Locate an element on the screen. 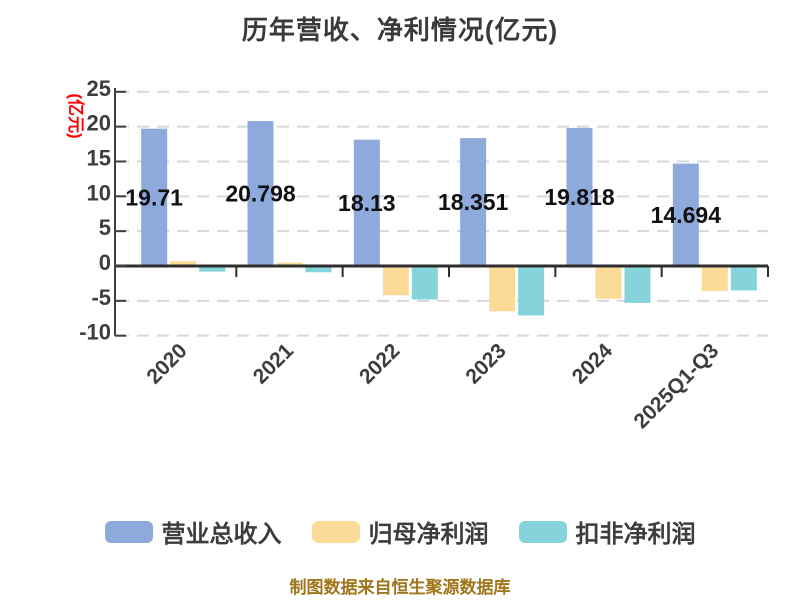 This screenshot has width=800, height=600. y-tick-label: 25 is located at coordinates (99, 88).